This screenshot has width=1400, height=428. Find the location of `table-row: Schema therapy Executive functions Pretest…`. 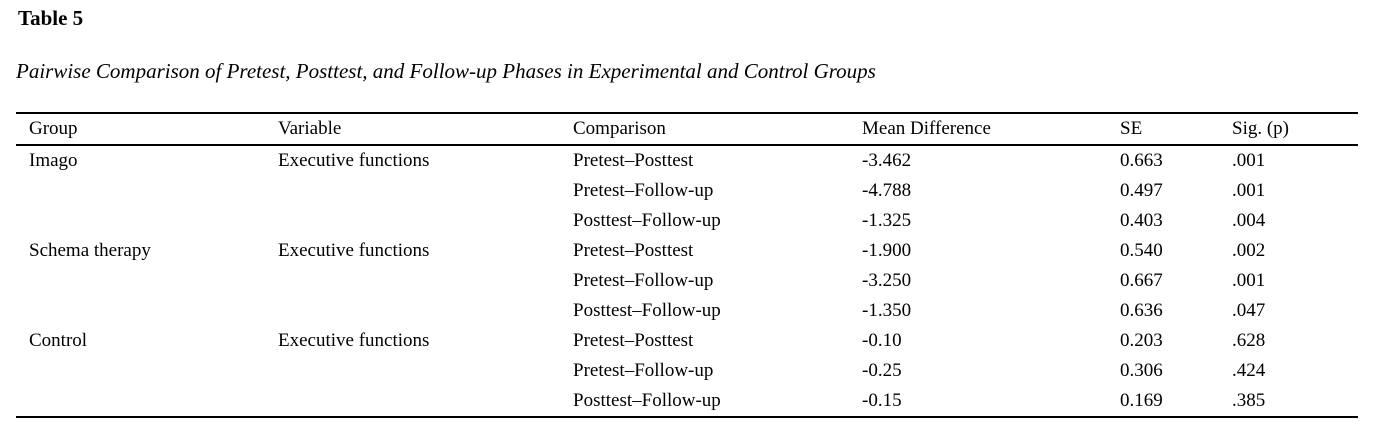

table-row: Schema therapy Executive functions Pretest… is located at coordinates (687, 251).